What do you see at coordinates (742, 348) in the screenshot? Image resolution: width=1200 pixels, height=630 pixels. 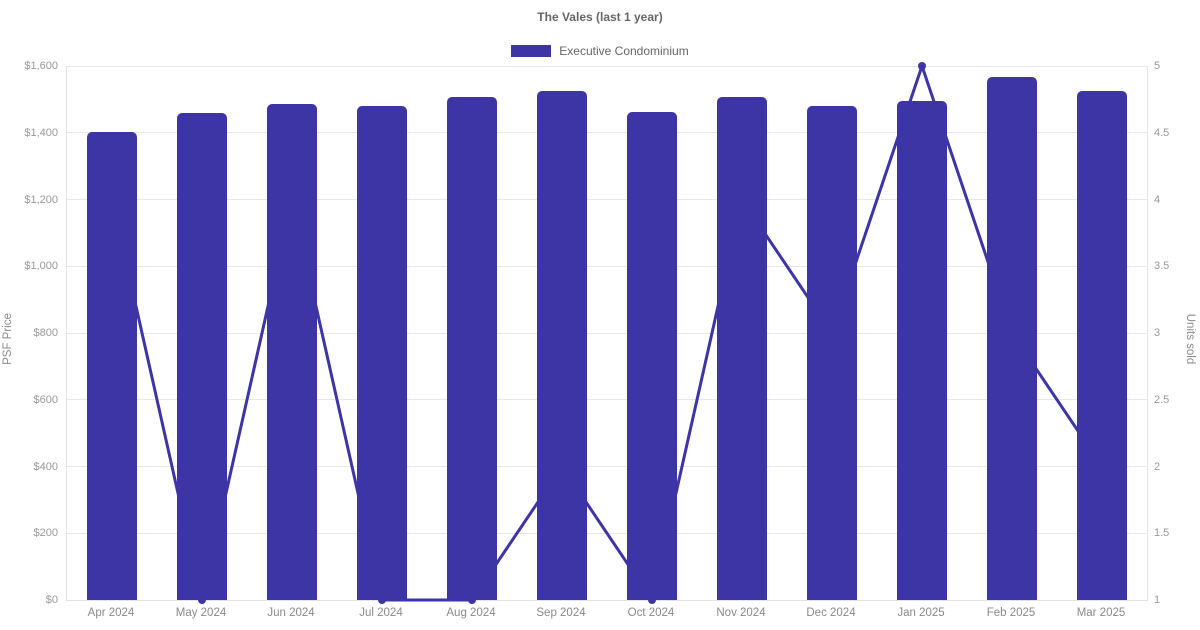 I see `bar-nov-2024` at bounding box center [742, 348].